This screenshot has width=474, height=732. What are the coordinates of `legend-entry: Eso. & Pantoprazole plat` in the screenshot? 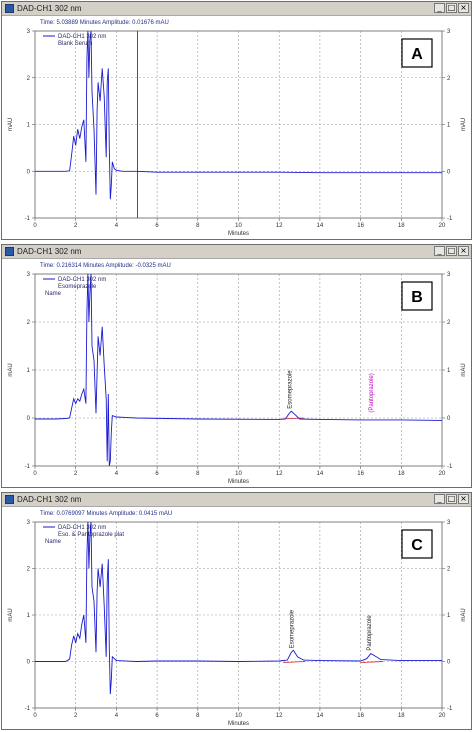 It's located at (91, 535).